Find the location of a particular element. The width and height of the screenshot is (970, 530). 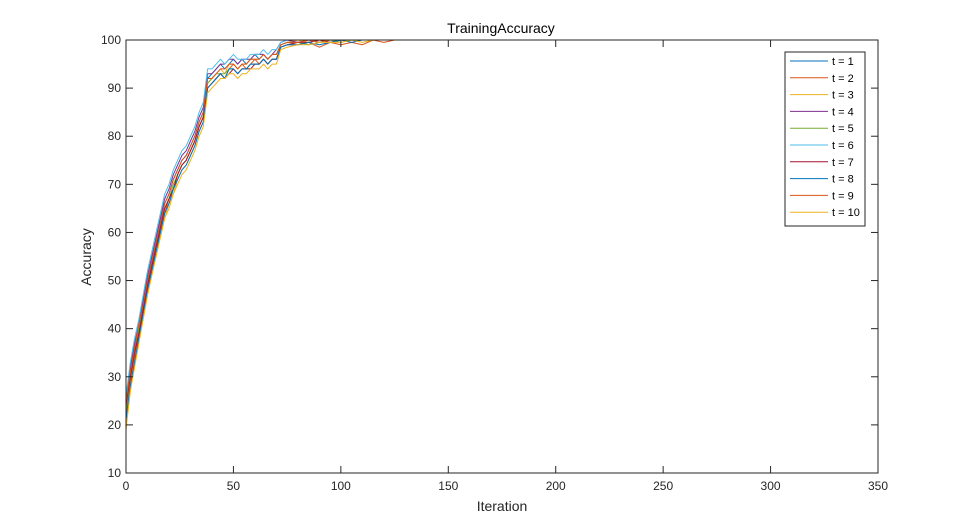

legend-label-2: t = 2 is located at coordinates (843, 79).